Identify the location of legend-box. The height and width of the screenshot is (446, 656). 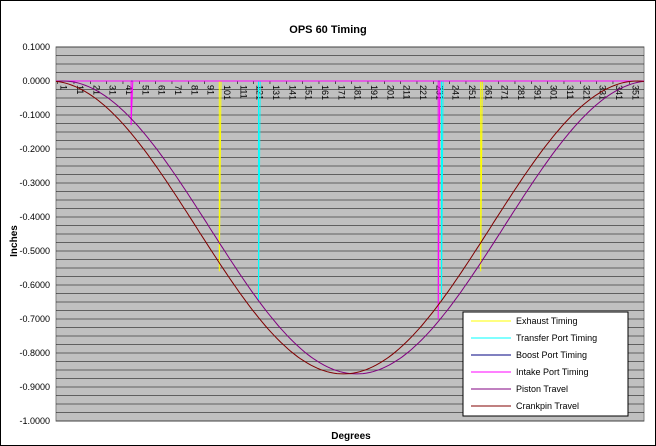
(545, 364).